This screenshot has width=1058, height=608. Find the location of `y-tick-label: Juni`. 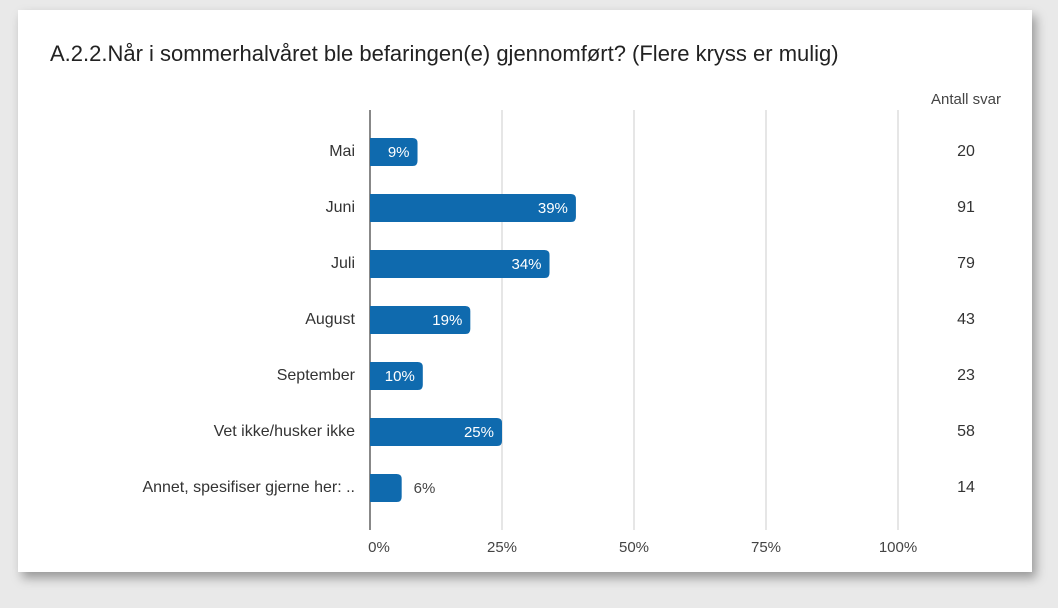

y-tick-label: Juni is located at coordinates (340, 207).